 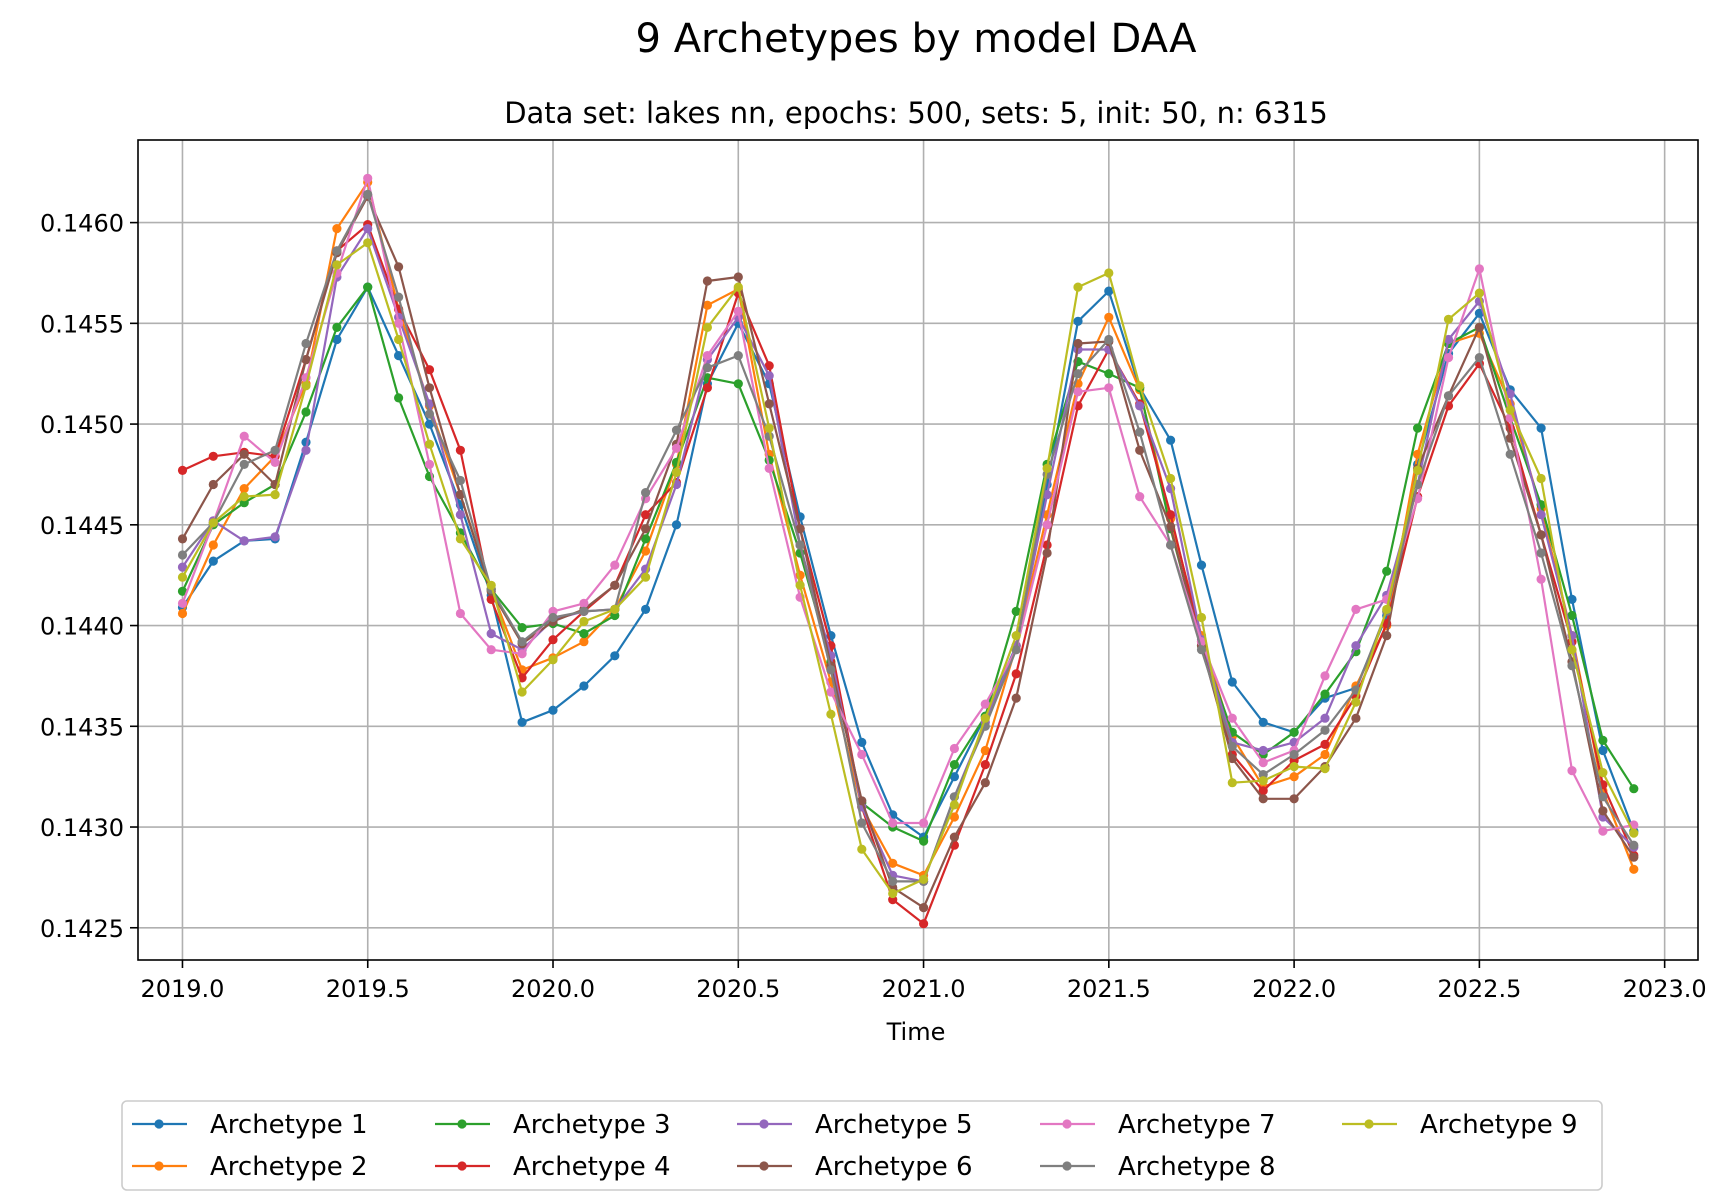 What do you see at coordinates (82, 627) in the screenshot?
I see `y-tick-label: 0.1440` at bounding box center [82, 627].